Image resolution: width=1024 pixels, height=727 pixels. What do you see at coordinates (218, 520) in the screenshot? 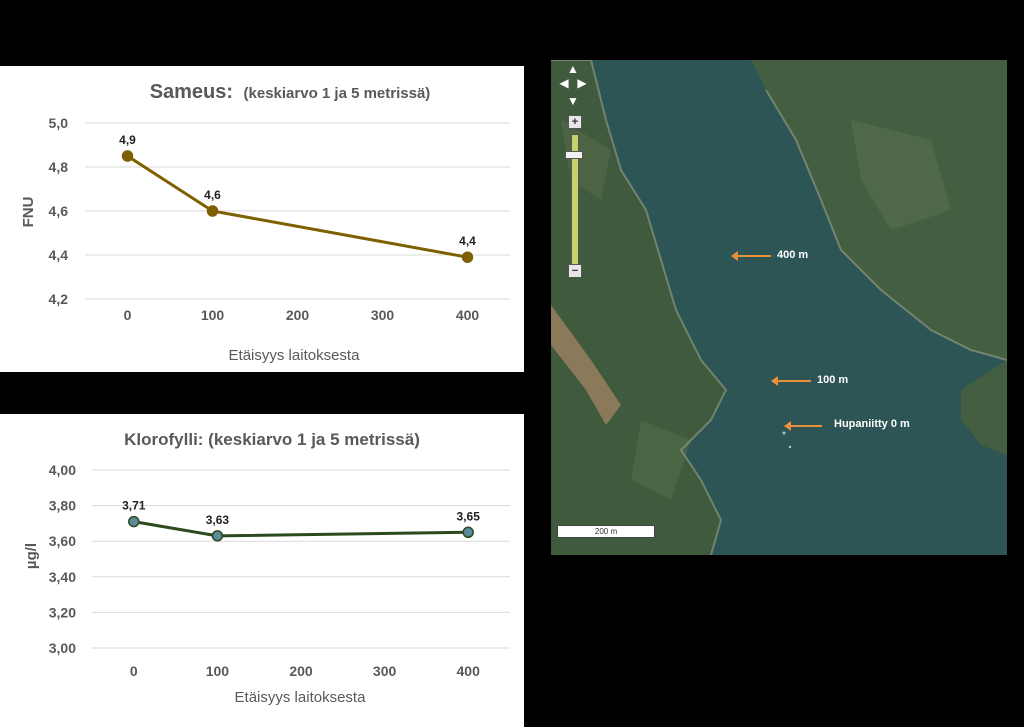
I see `data-label: 3,63` at bounding box center [218, 520].